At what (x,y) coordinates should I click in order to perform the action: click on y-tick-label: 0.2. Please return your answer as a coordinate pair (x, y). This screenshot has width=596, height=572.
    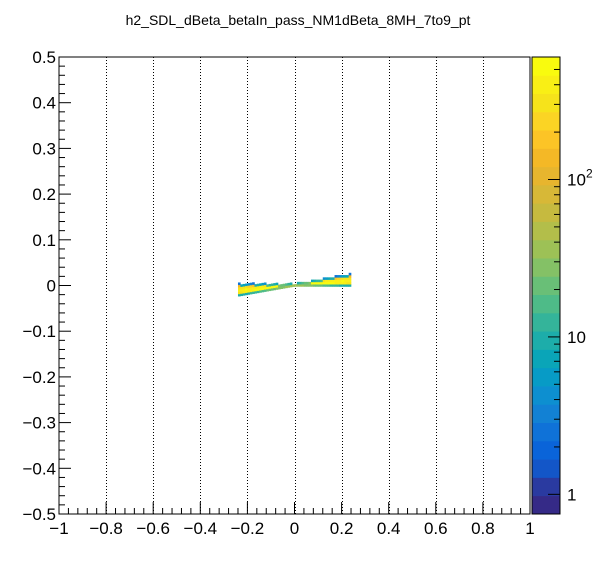
    Looking at the image, I should click on (44, 194).